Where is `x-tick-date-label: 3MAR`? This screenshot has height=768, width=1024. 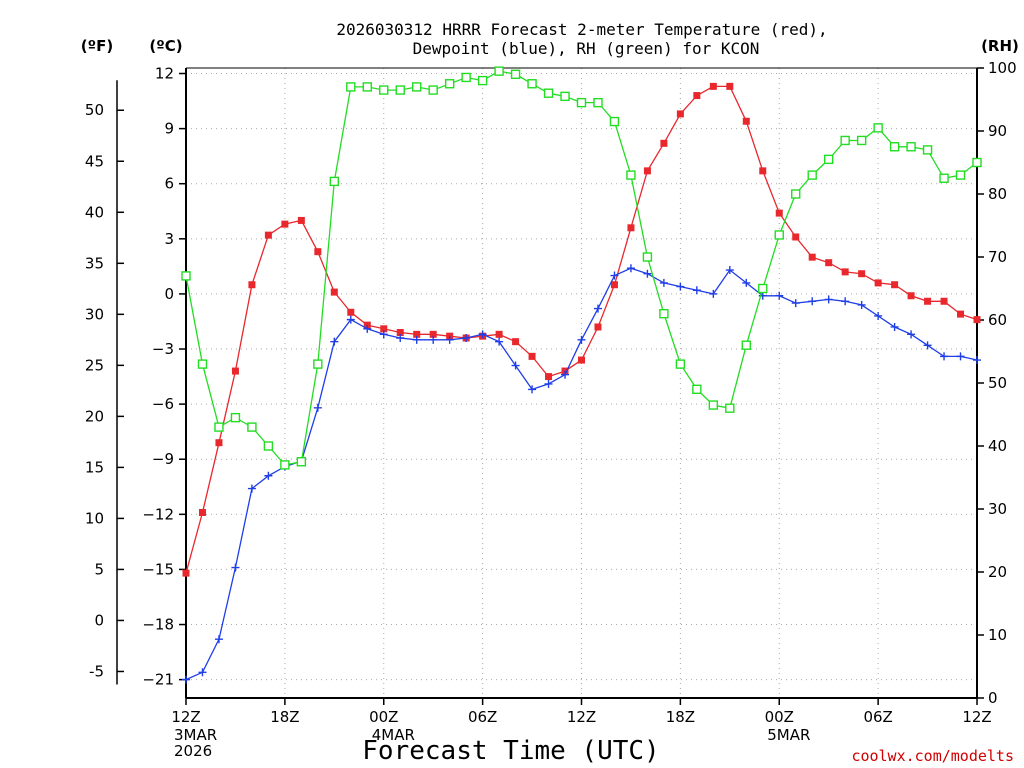 x-tick-date-label: 3MAR is located at coordinates (195, 735).